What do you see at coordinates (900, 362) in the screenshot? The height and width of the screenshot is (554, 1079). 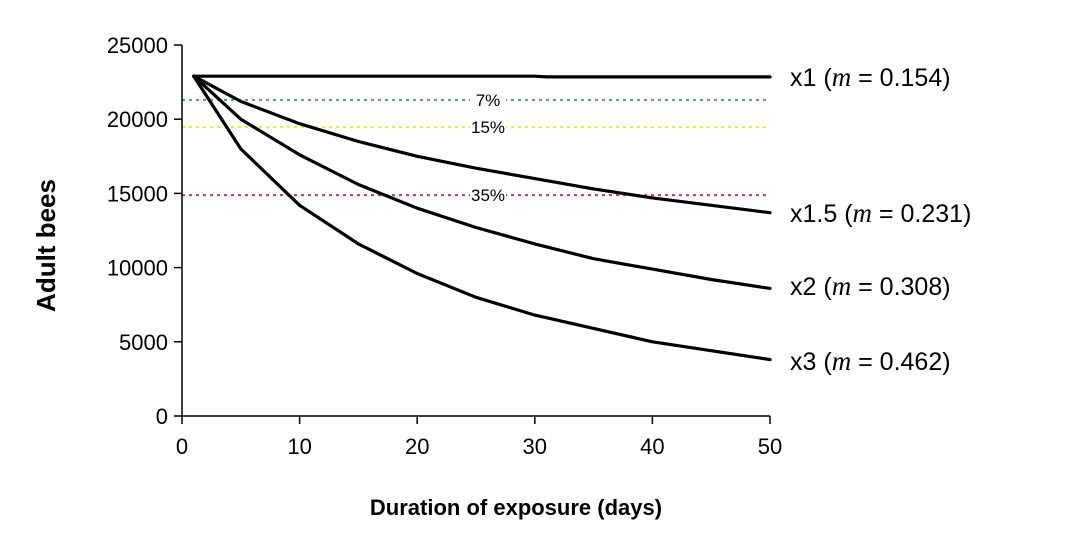 I see `series-label-suffix: = 0.462)` at bounding box center [900, 362].